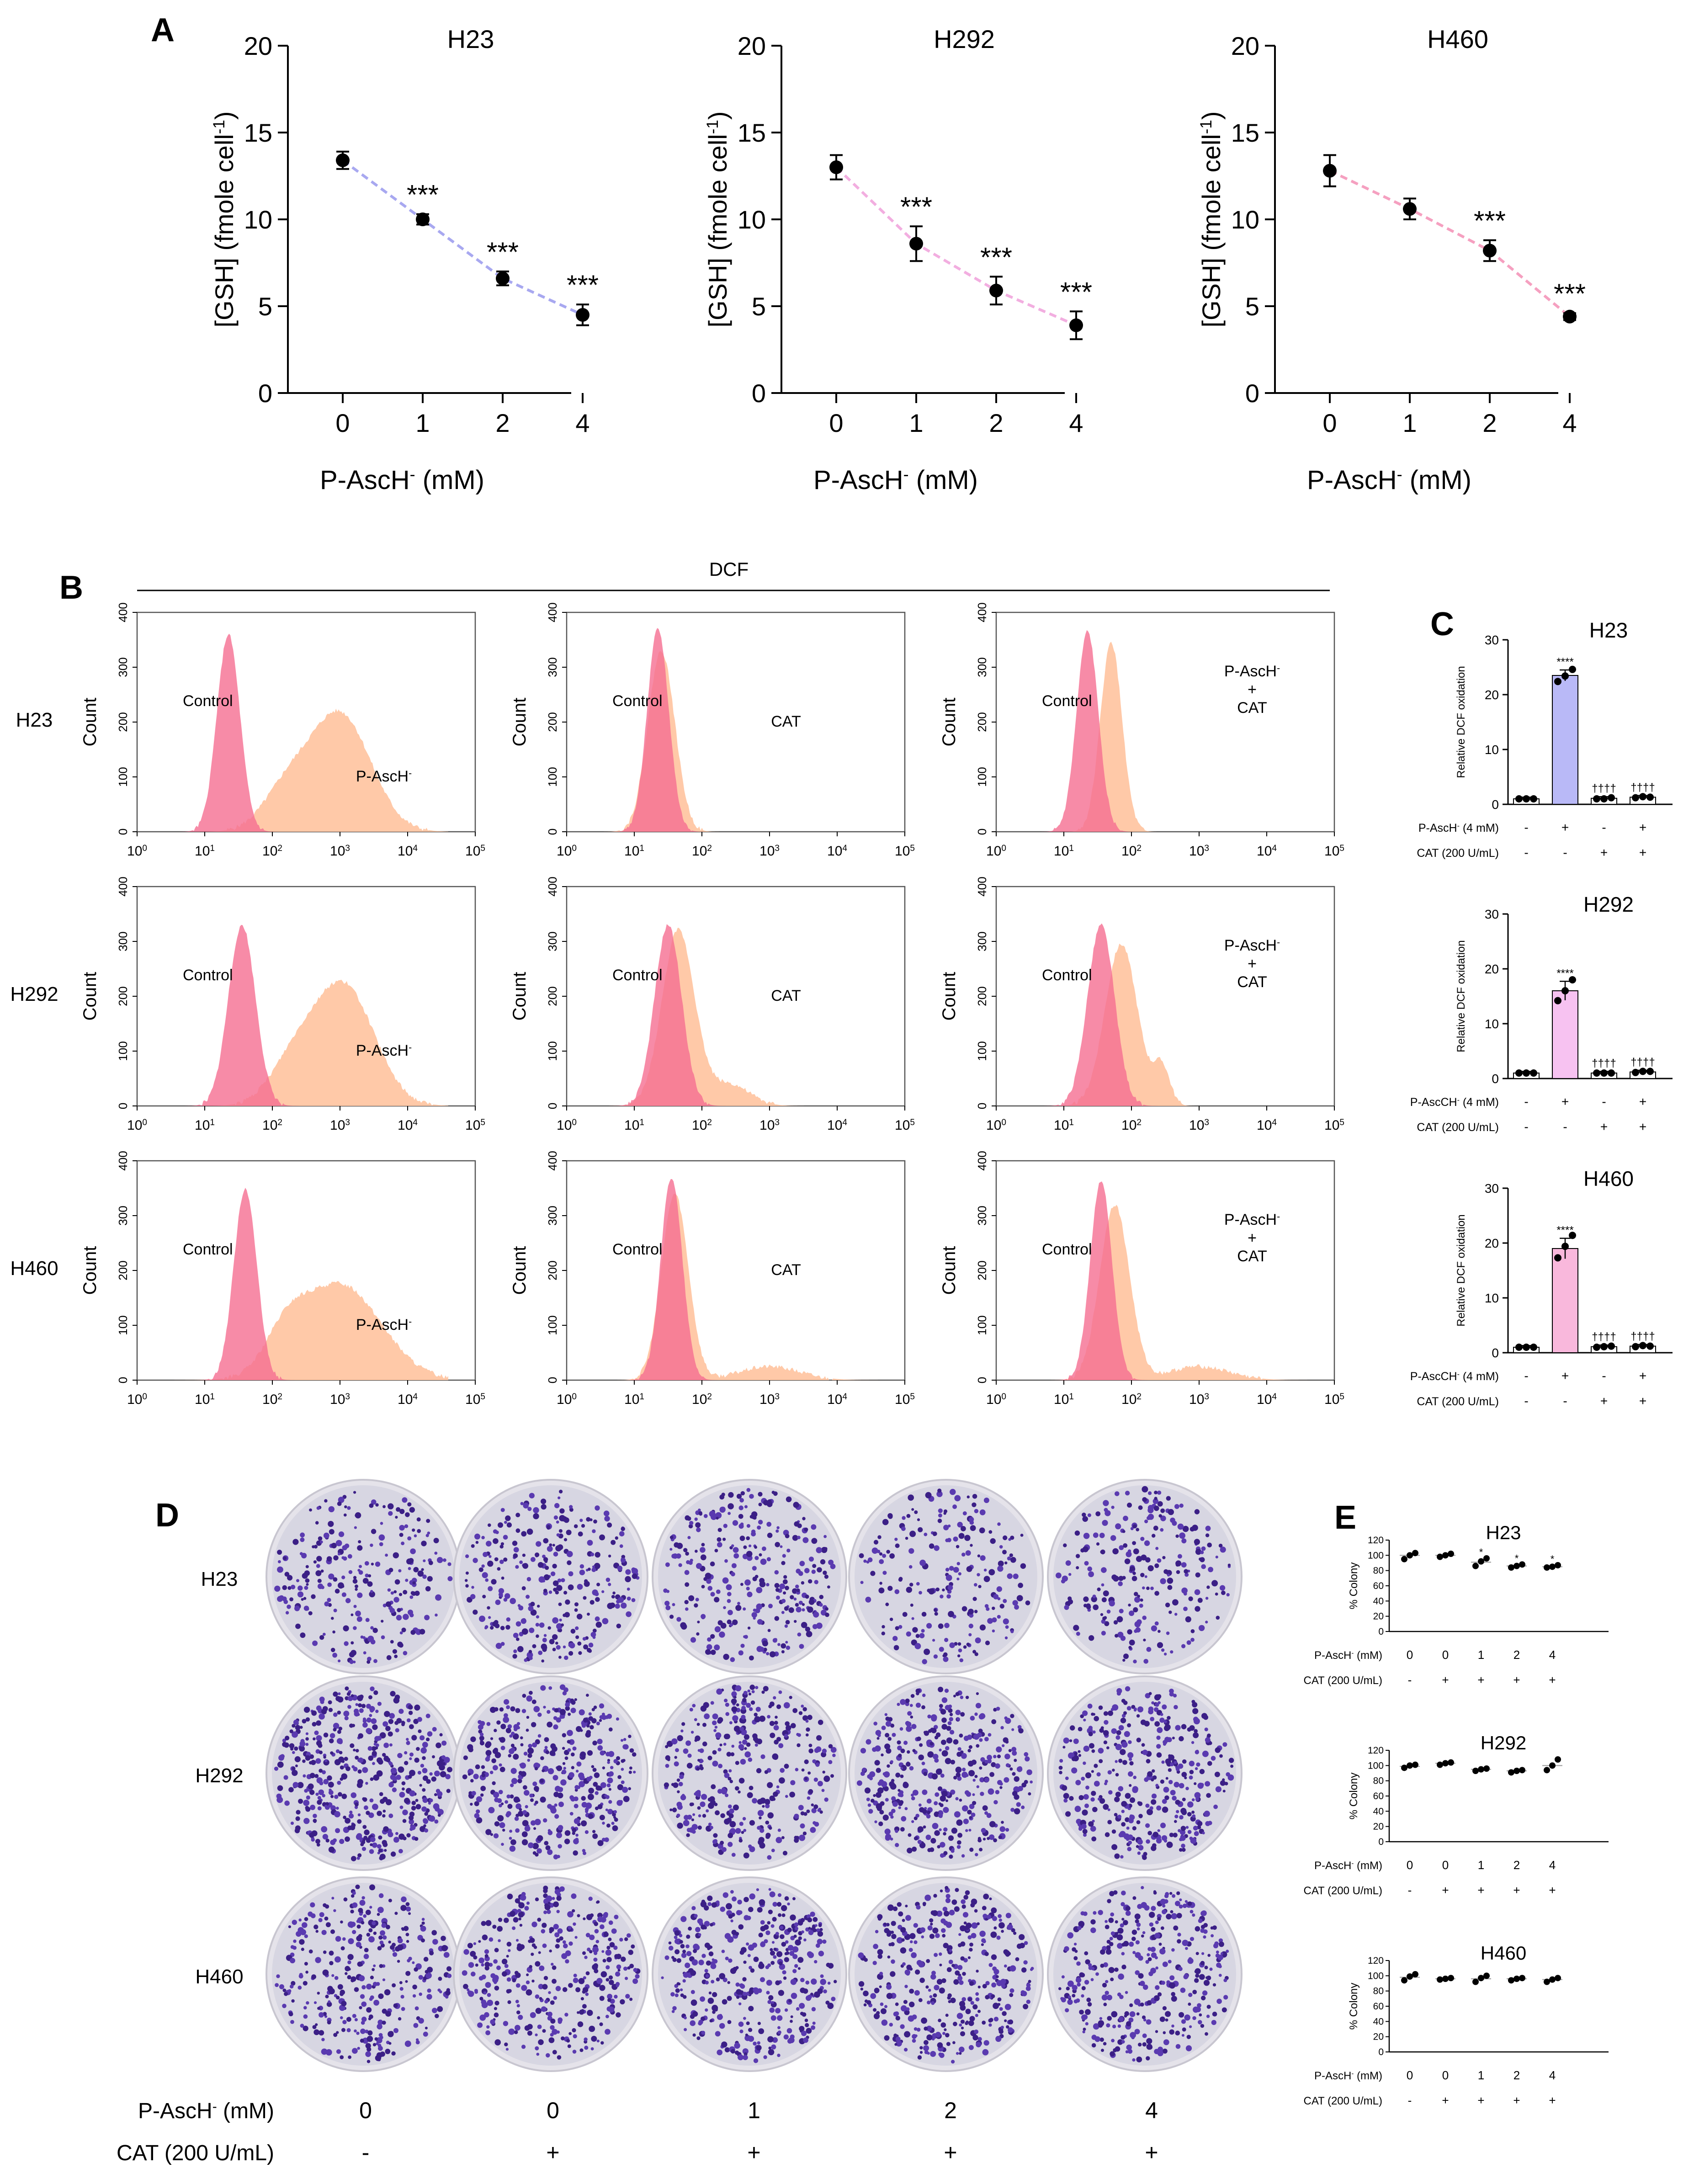  Describe the element at coordinates (769, 1400) in the screenshot. I see `x-tick-label: 103` at that location.